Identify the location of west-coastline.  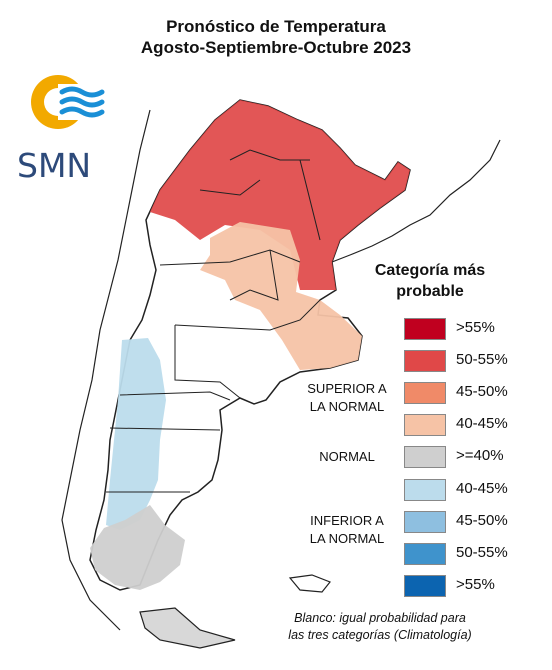
(106, 370).